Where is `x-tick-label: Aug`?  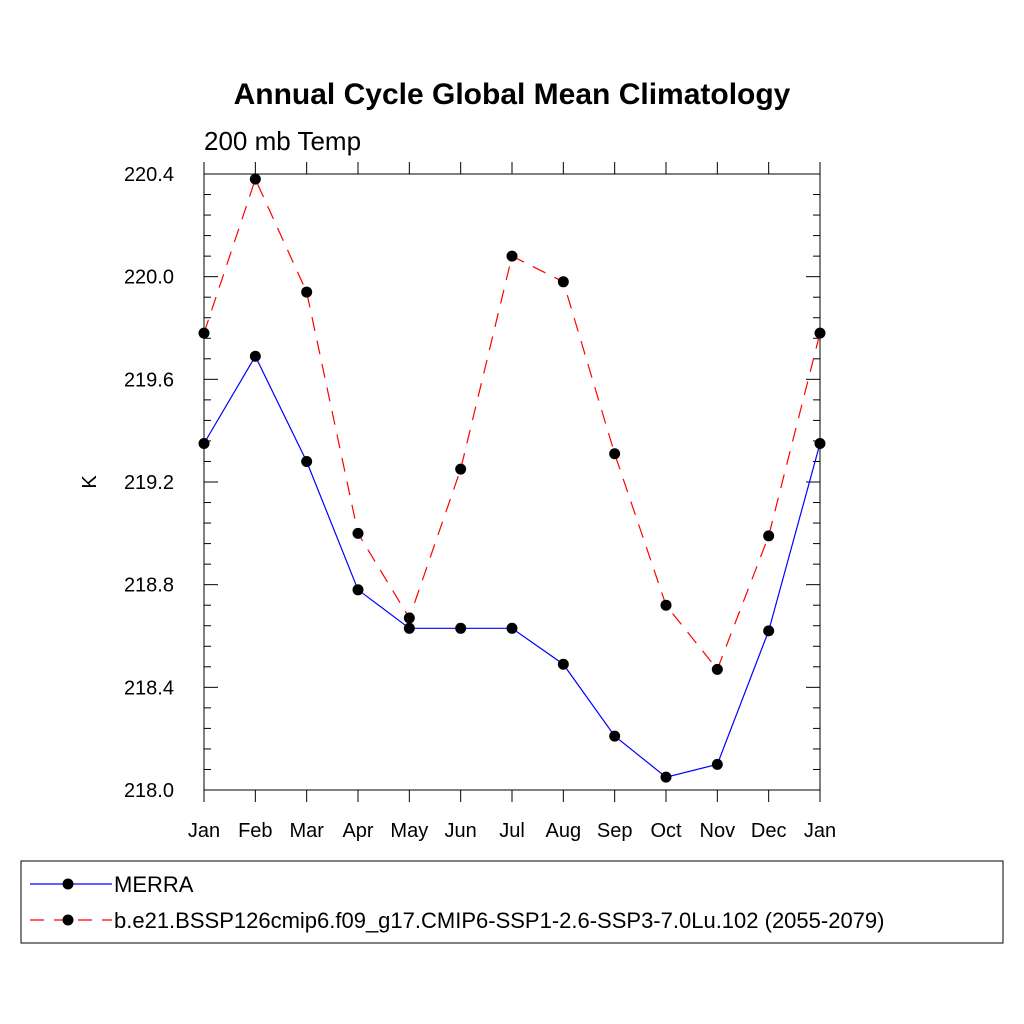 x-tick-label: Aug is located at coordinates (564, 831).